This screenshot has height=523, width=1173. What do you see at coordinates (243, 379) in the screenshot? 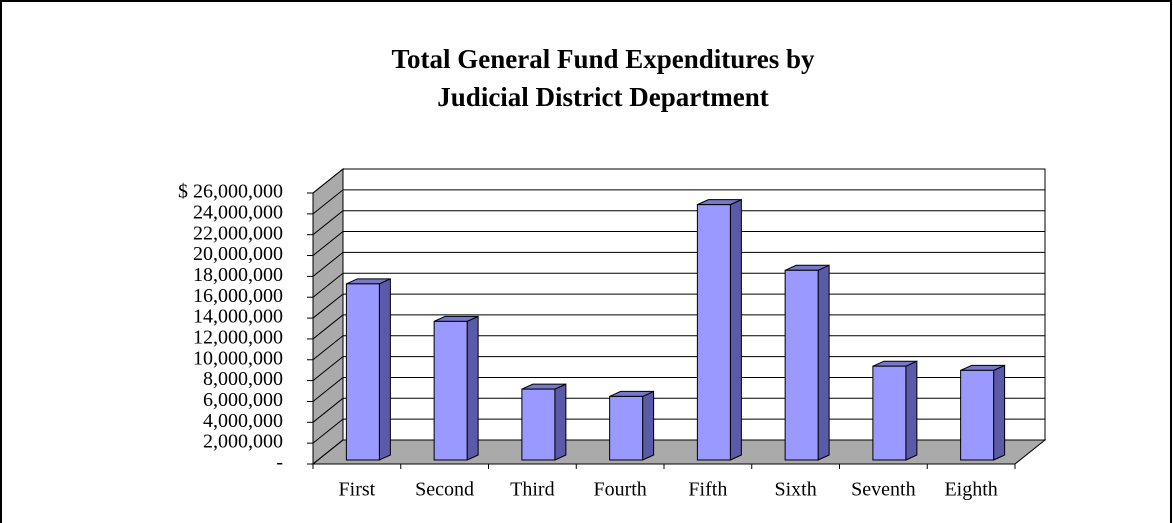
I see `y-tick-label: 8,000,000` at bounding box center [243, 379].